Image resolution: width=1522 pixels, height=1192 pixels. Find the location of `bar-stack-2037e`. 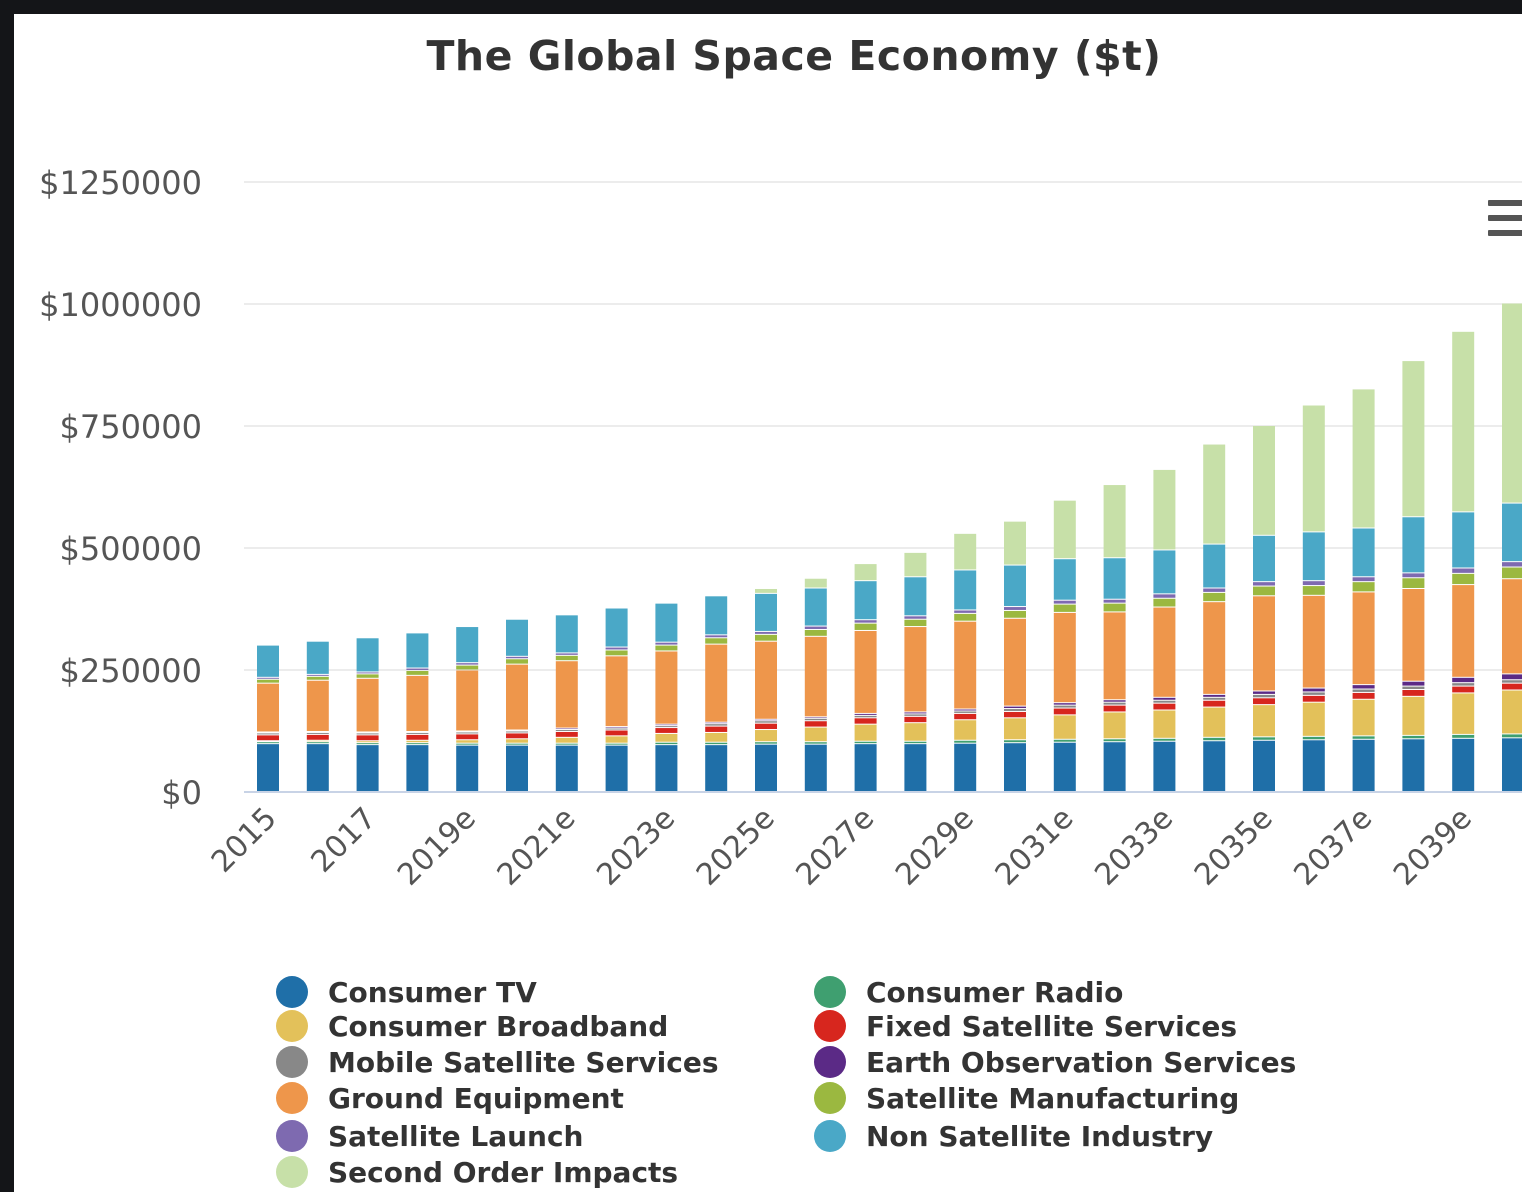

bar-stack-2037e is located at coordinates (1363, 590).